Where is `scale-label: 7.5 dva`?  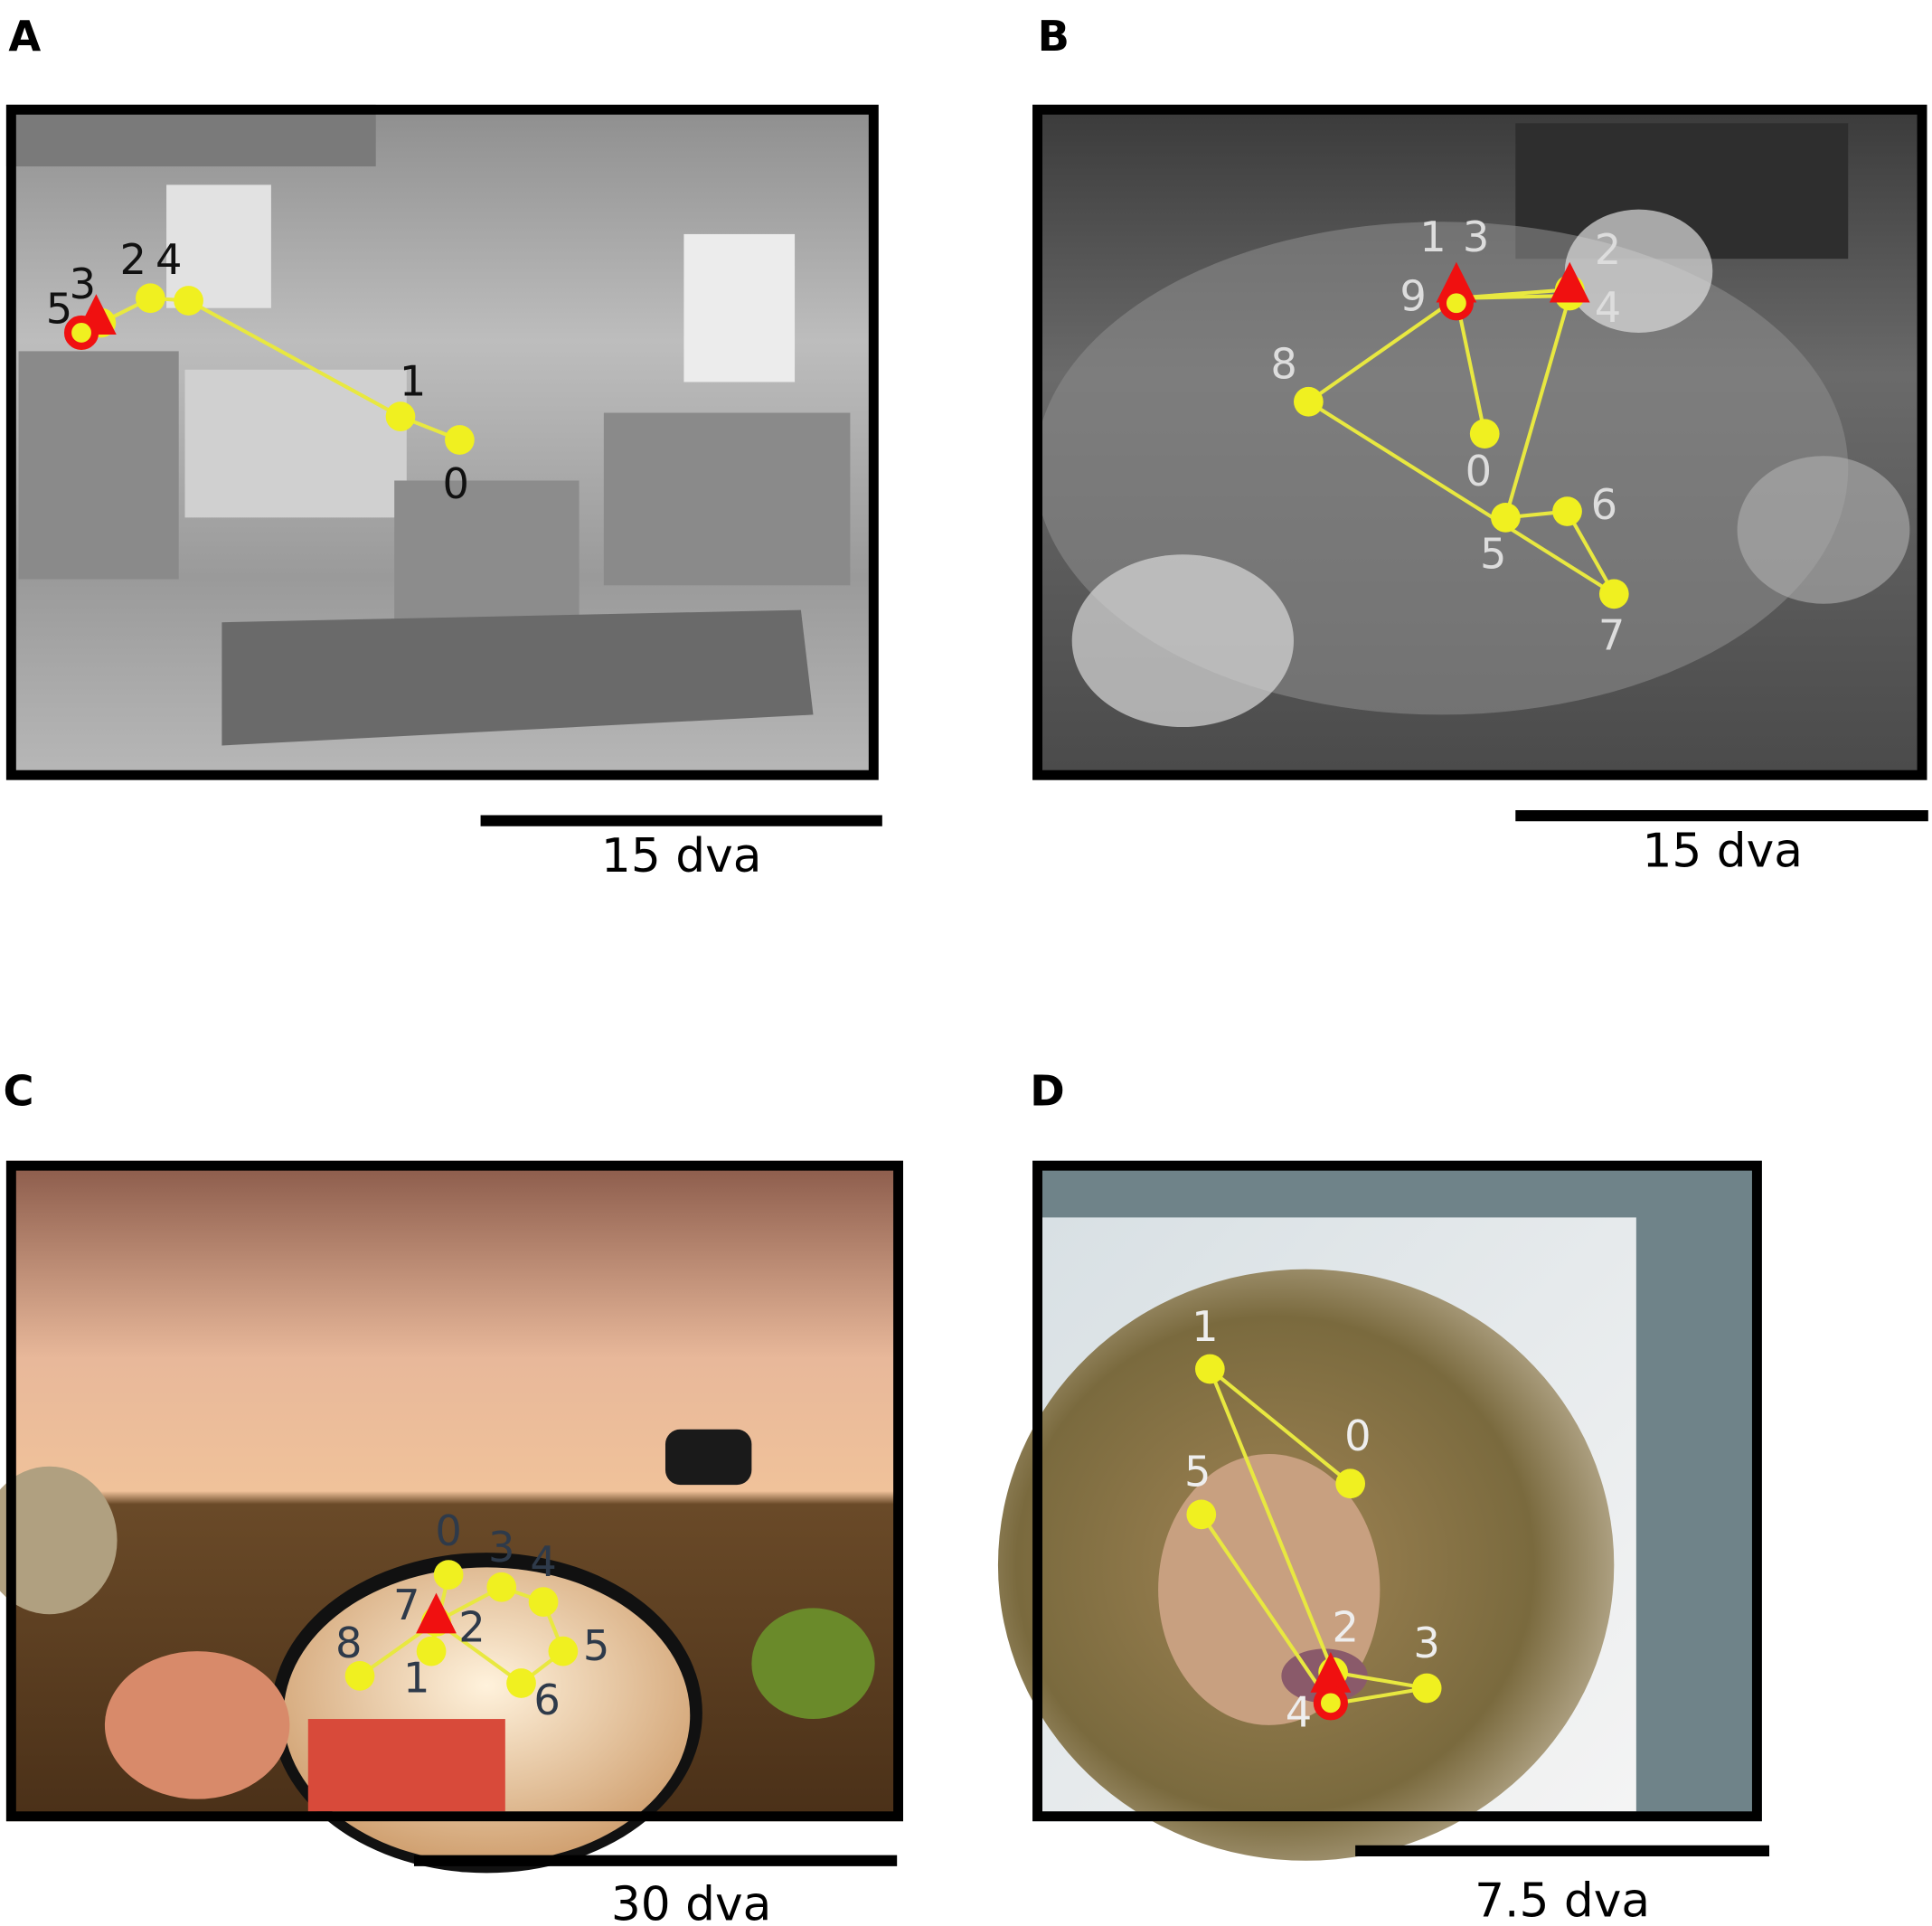
scale-label: 7.5 dva is located at coordinates (1562, 1900).